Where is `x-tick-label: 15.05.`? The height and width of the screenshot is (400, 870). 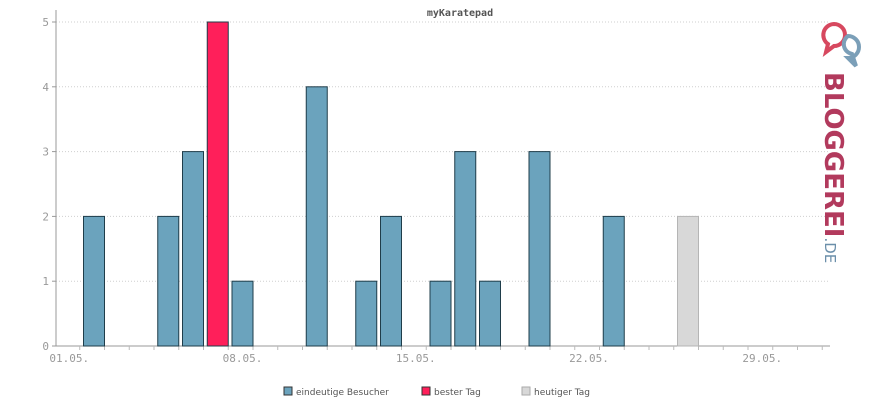
x-tick-label: 15.05. is located at coordinates (416, 358).